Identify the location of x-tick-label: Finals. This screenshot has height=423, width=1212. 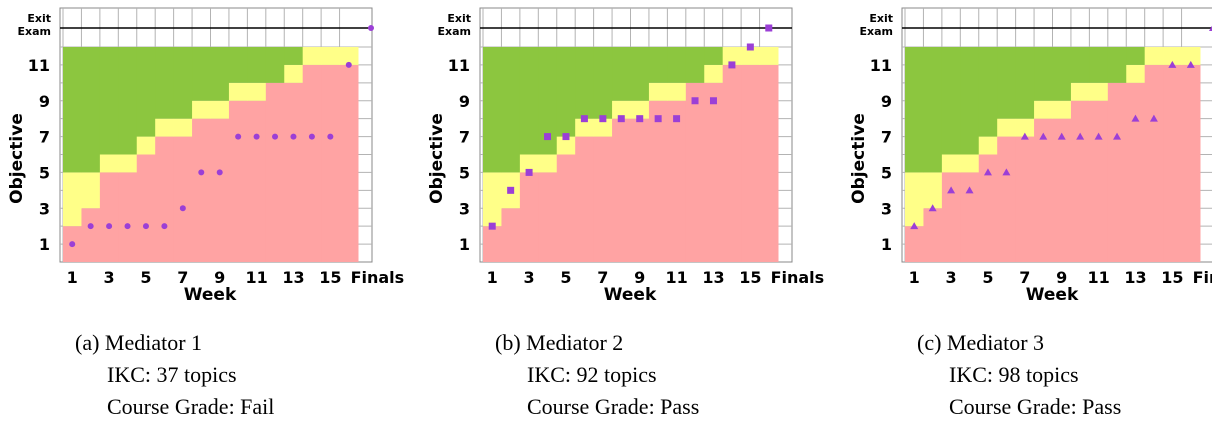
(1202, 277).